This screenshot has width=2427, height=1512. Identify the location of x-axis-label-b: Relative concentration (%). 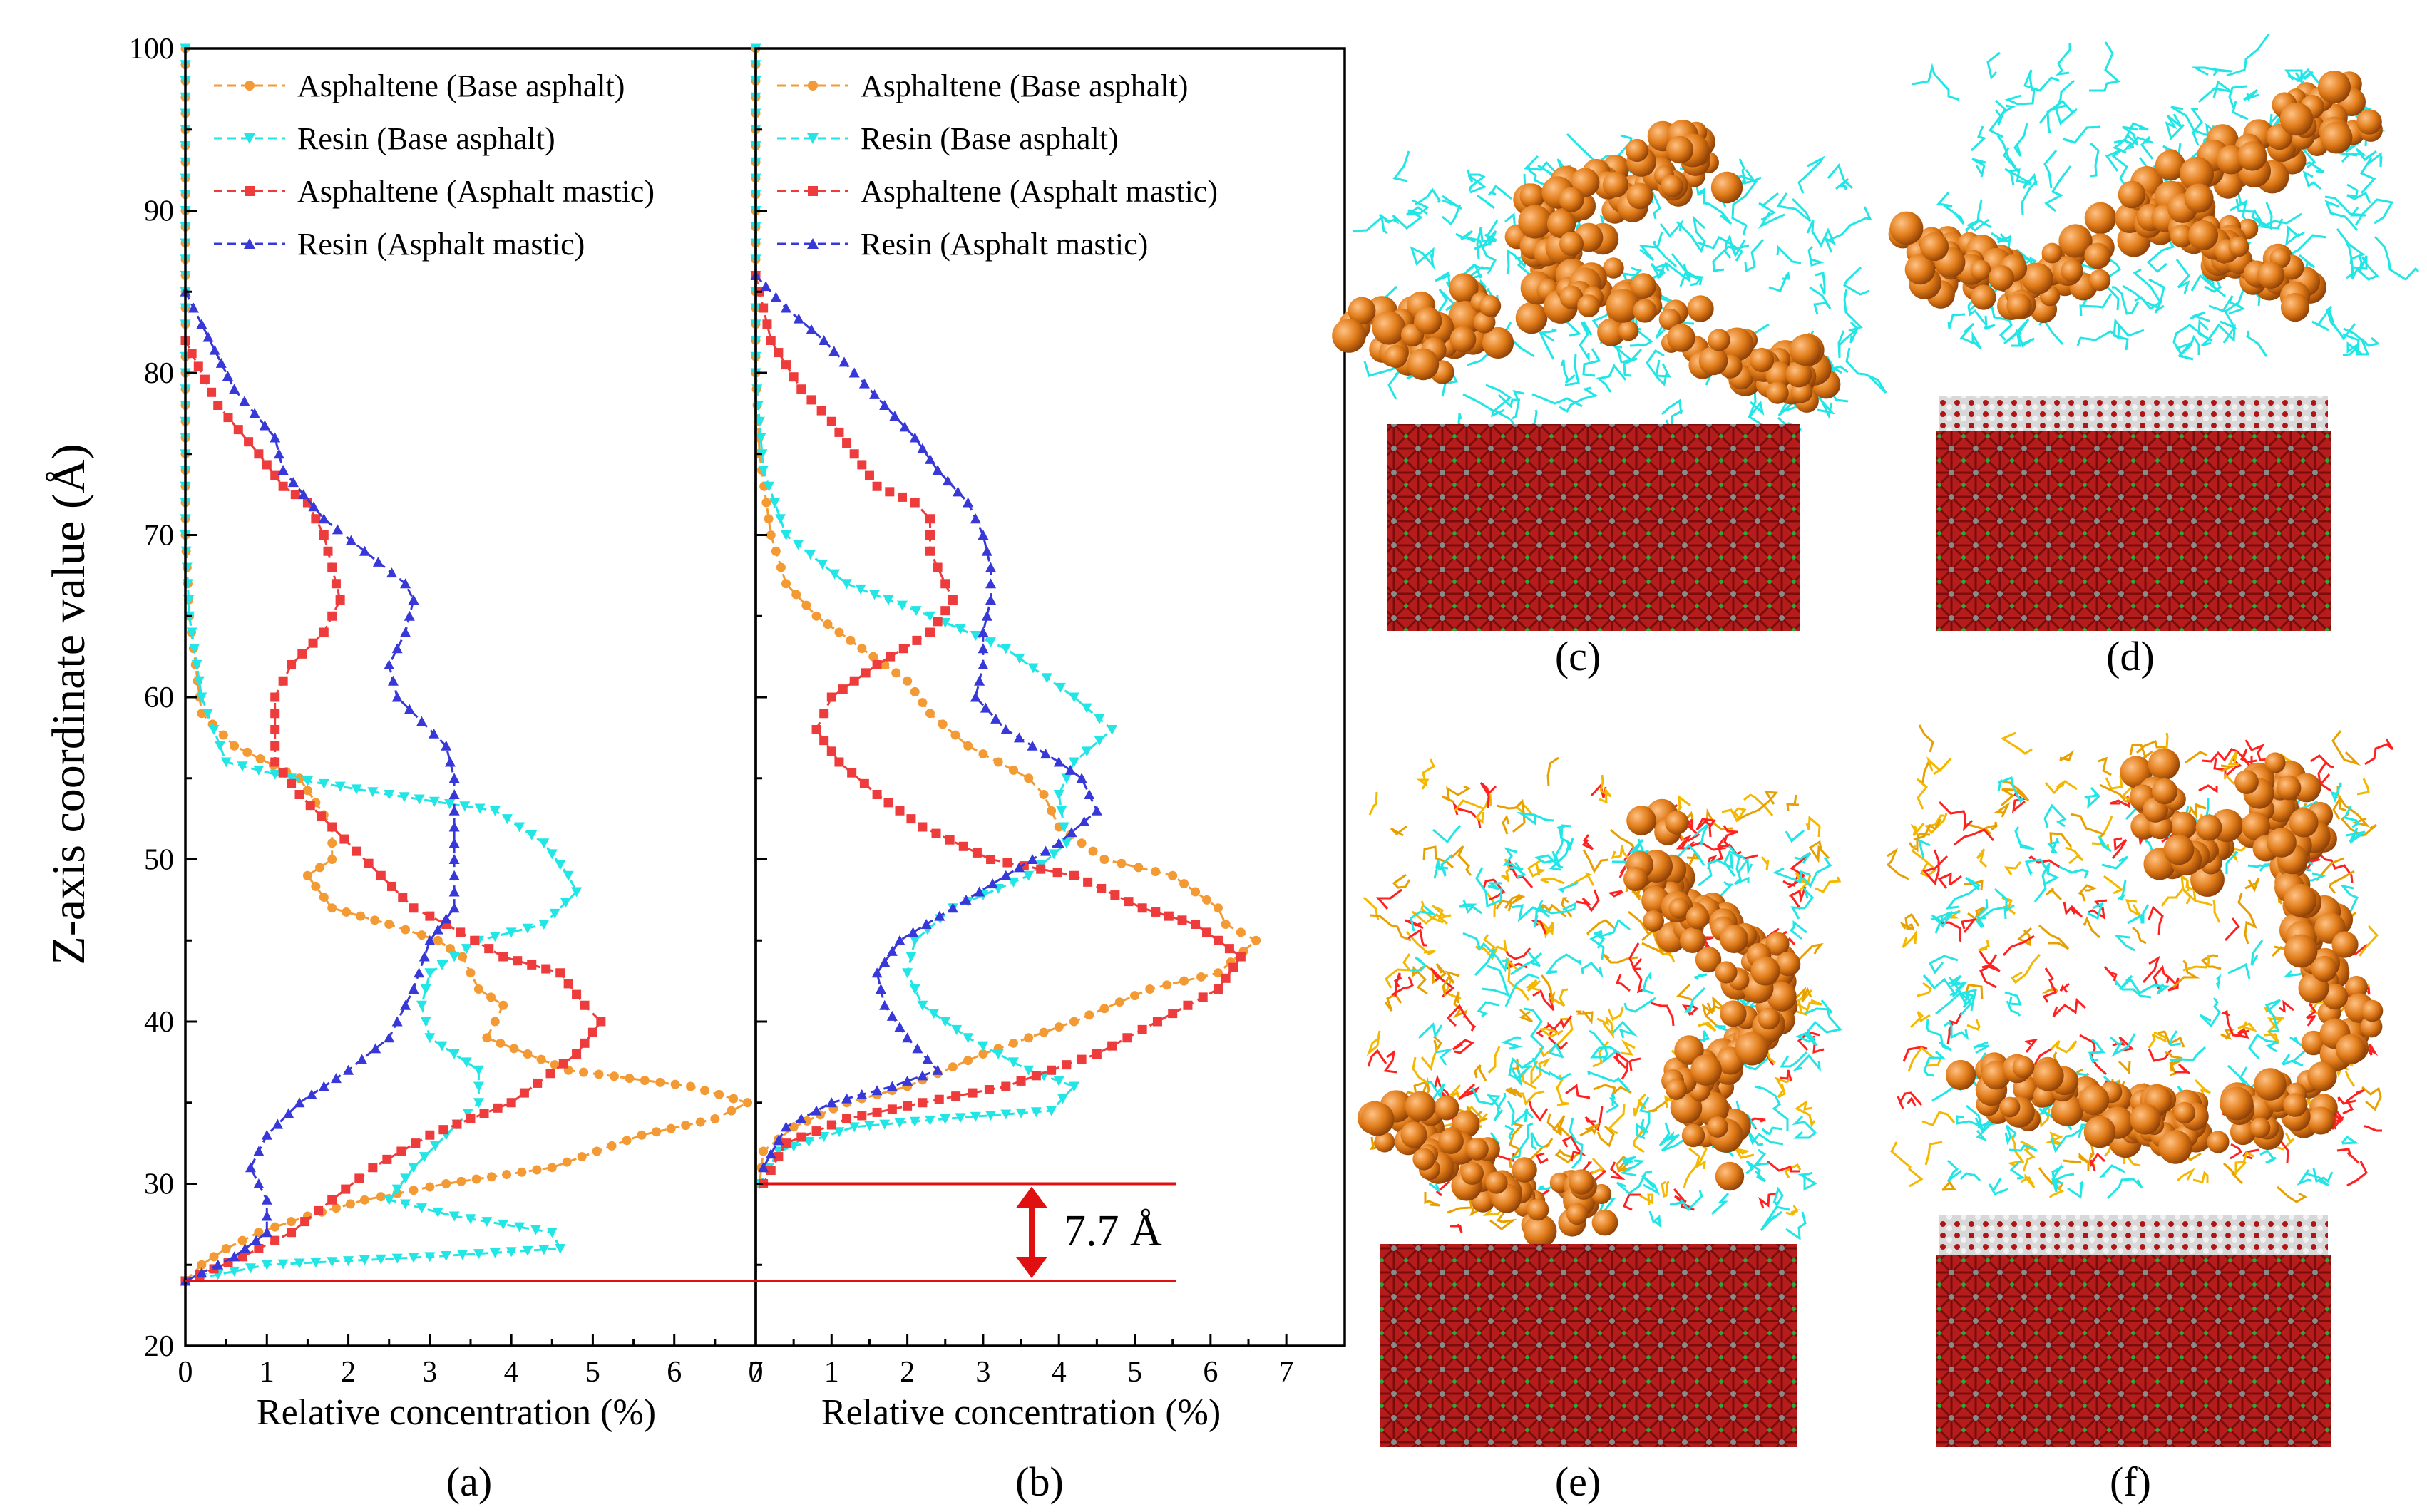
(1021, 1412).